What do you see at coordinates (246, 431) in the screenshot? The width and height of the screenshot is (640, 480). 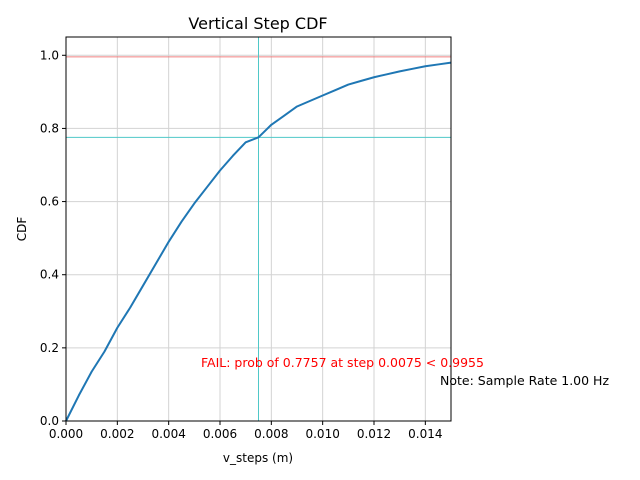 I see `x-axis-ticks: 0.000 0.002 0.004 0.006 0.008 0.010 0.012 0.014` at bounding box center [246, 431].